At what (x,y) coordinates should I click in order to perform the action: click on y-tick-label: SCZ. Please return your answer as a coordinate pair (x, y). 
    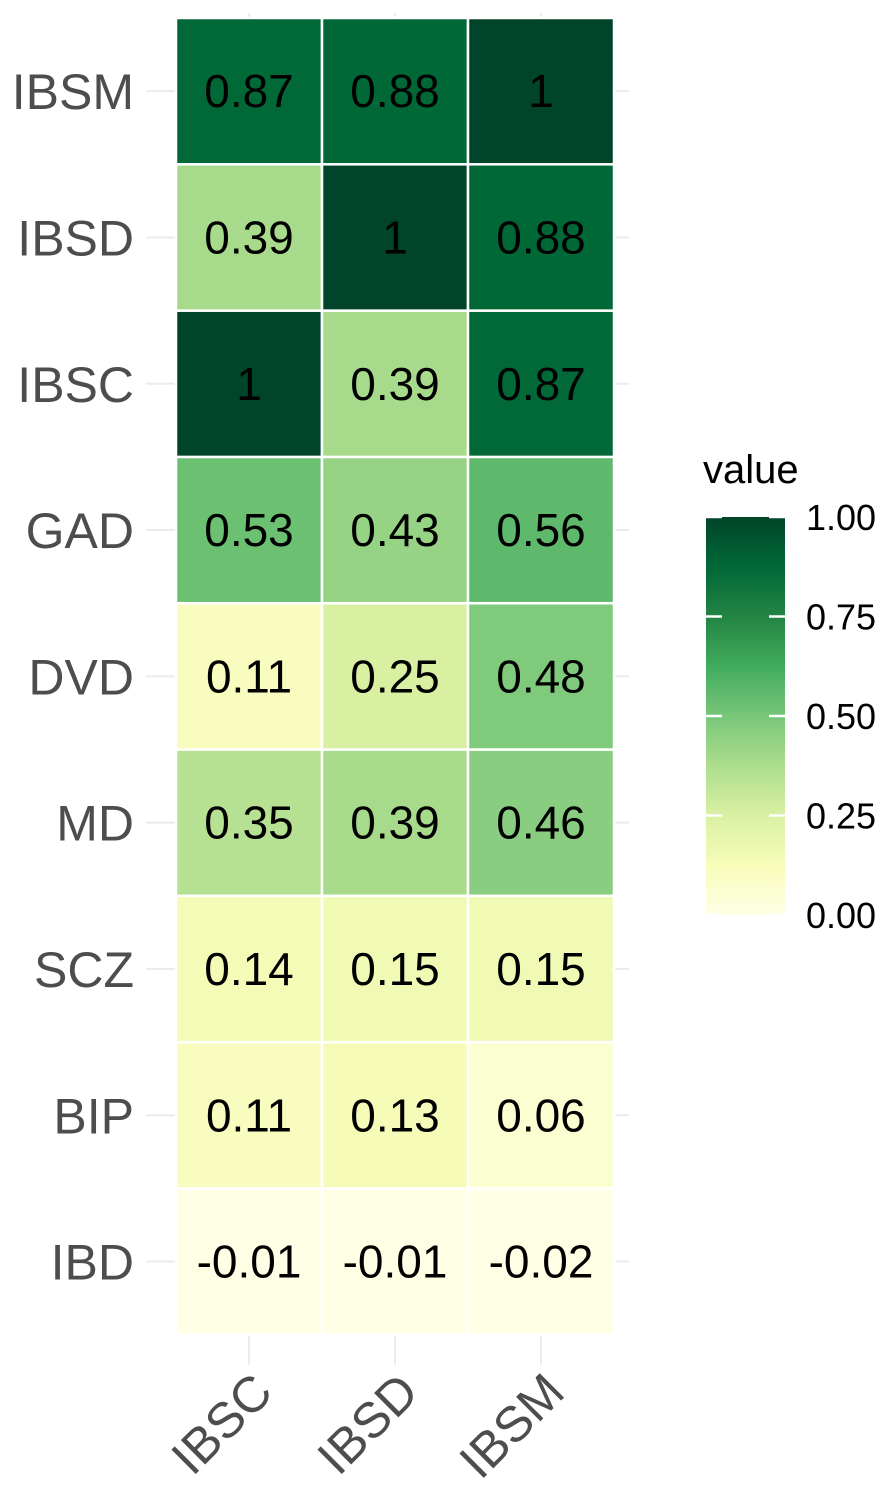
    Looking at the image, I should click on (84, 970).